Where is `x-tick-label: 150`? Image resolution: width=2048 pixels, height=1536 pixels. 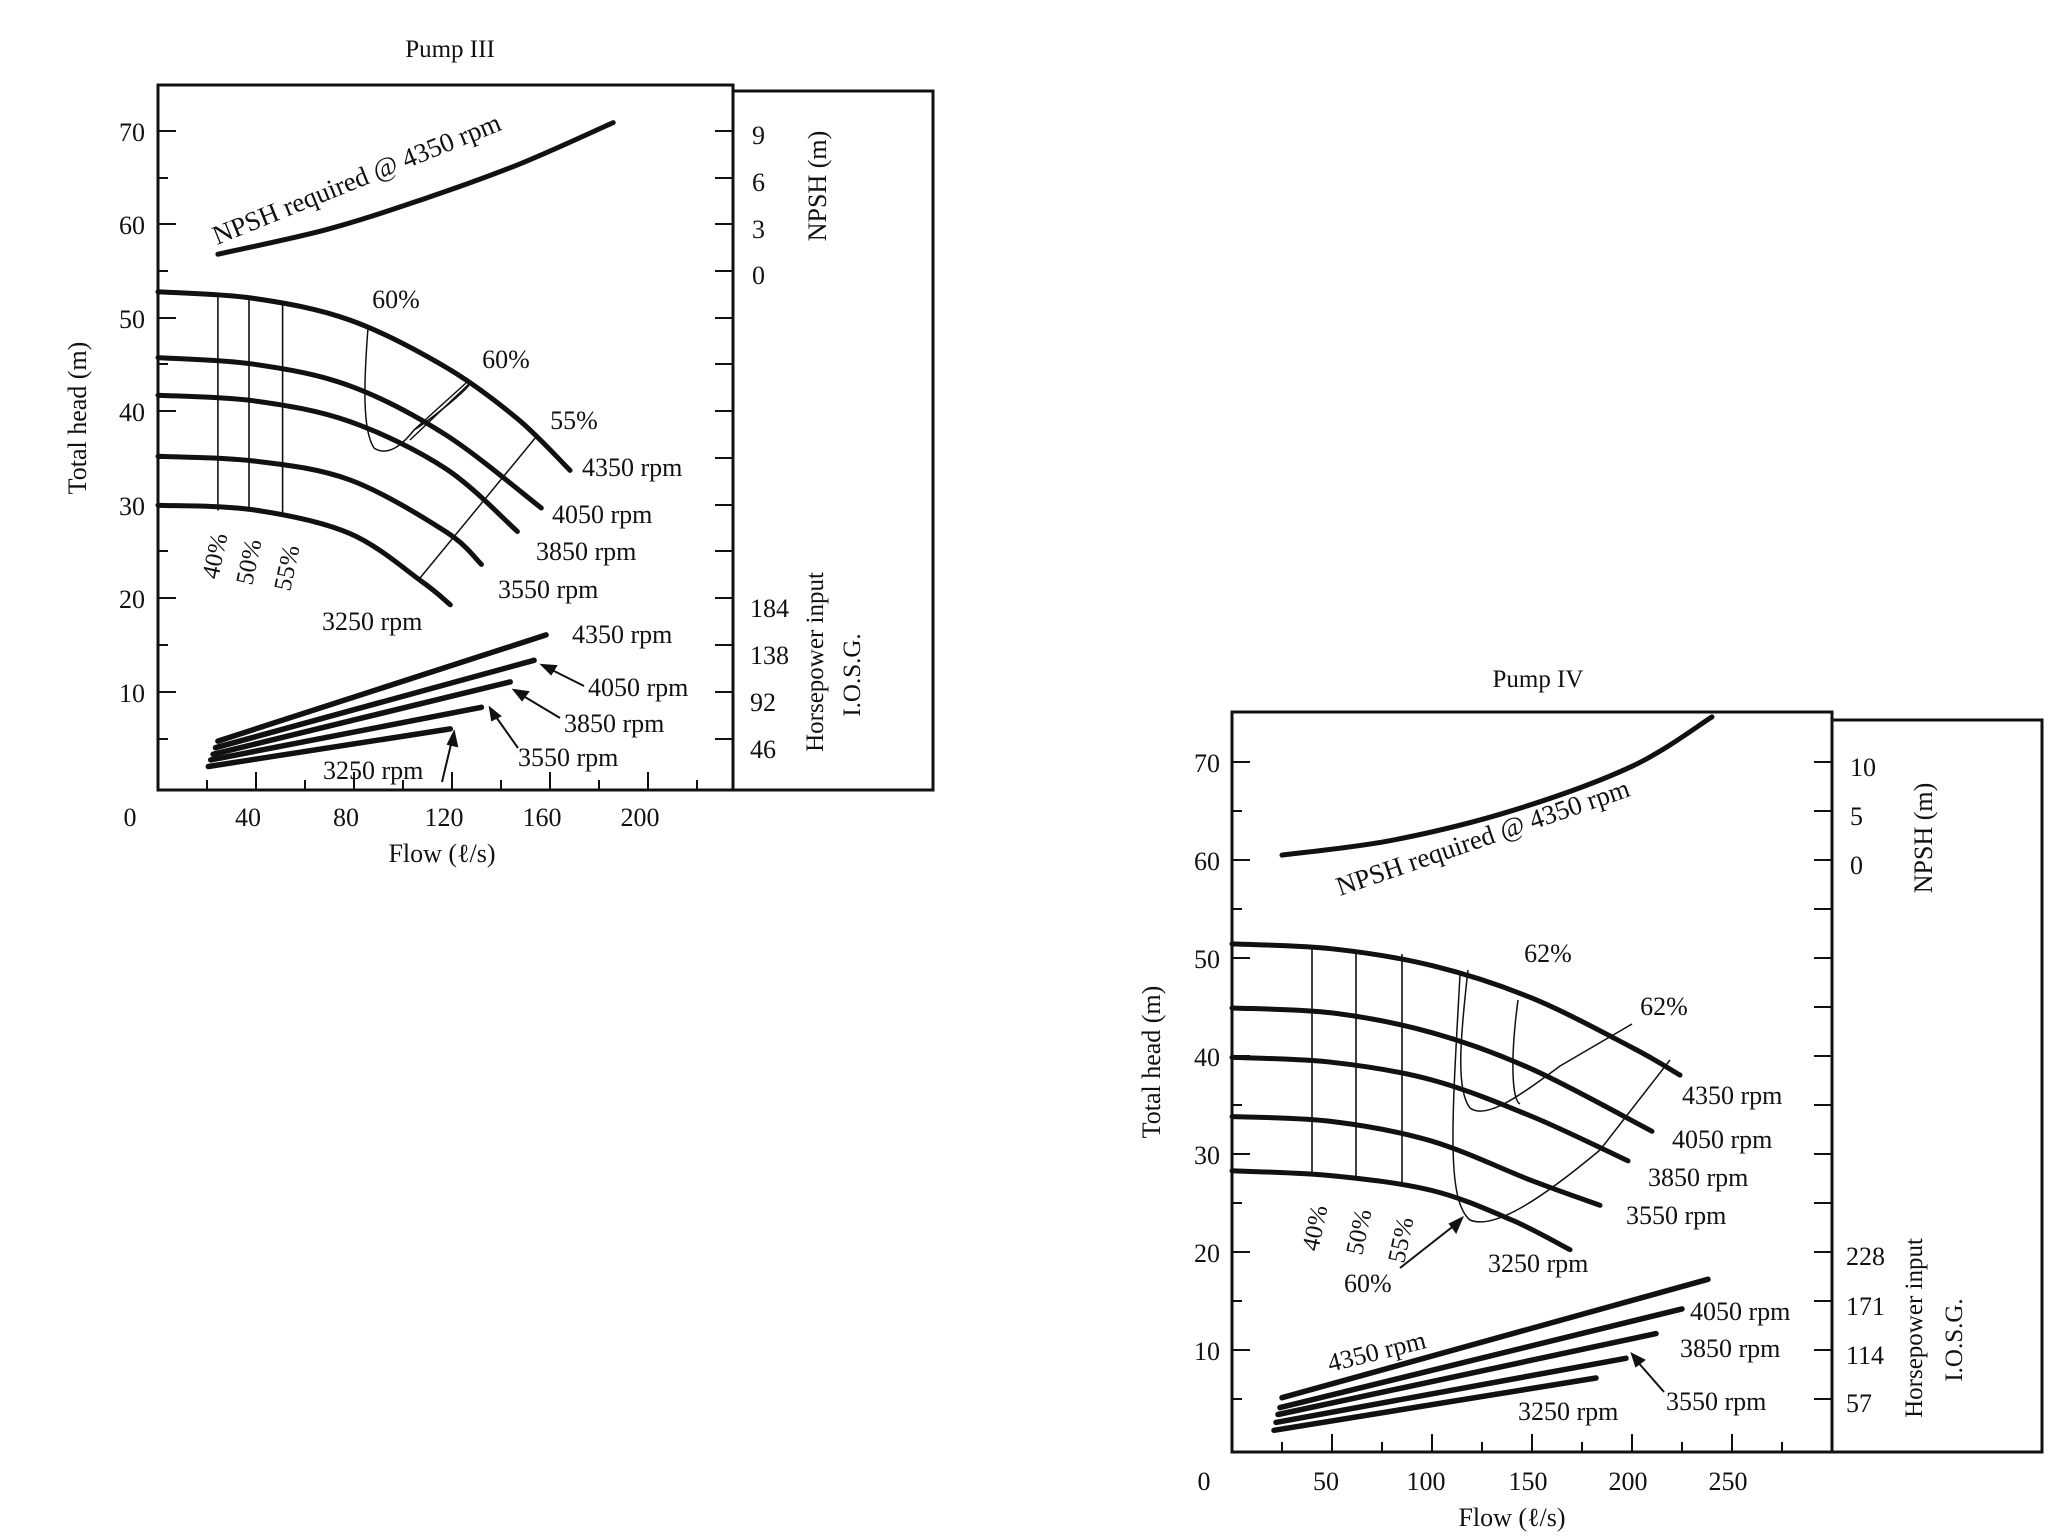 x-tick-label: 150 is located at coordinates (1528, 1481).